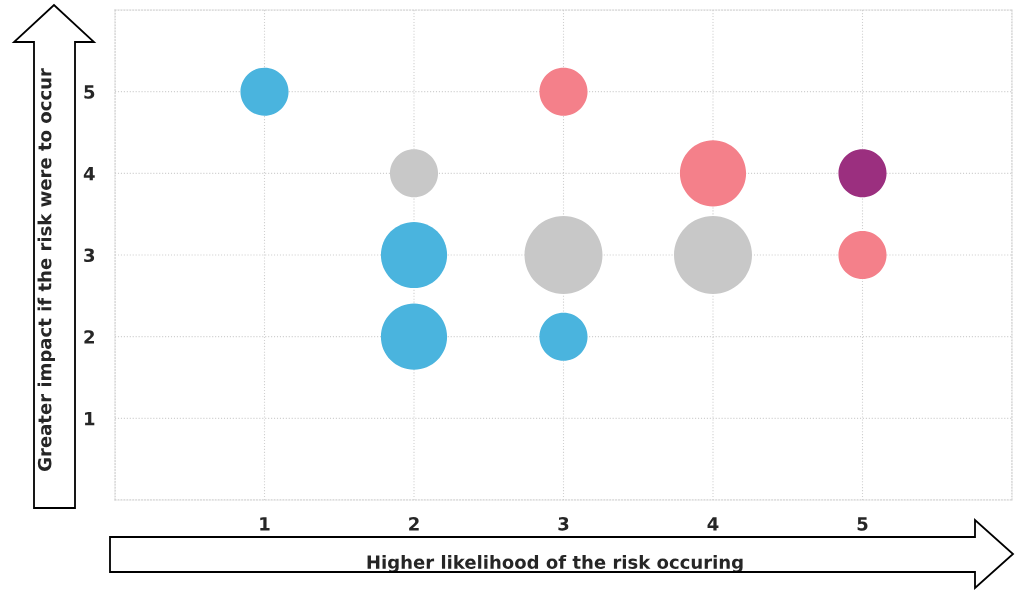  Describe the element at coordinates (862, 524) in the screenshot. I see `x-tick-label: 5` at that location.